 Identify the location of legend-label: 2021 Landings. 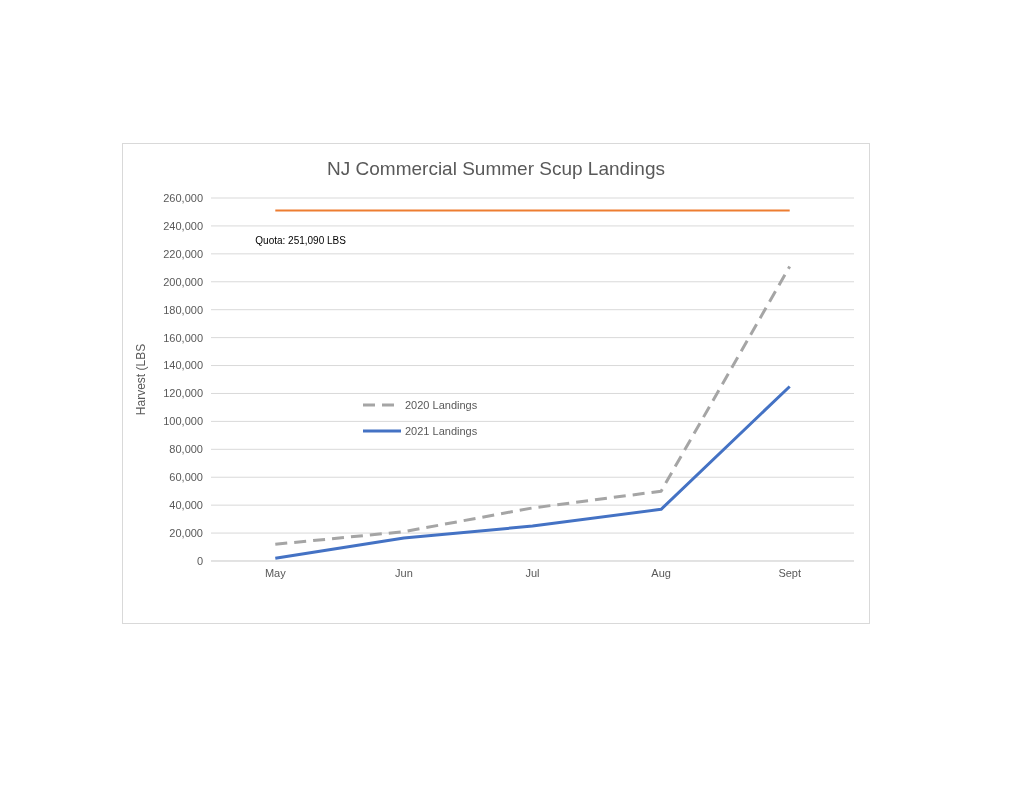
(441, 431).